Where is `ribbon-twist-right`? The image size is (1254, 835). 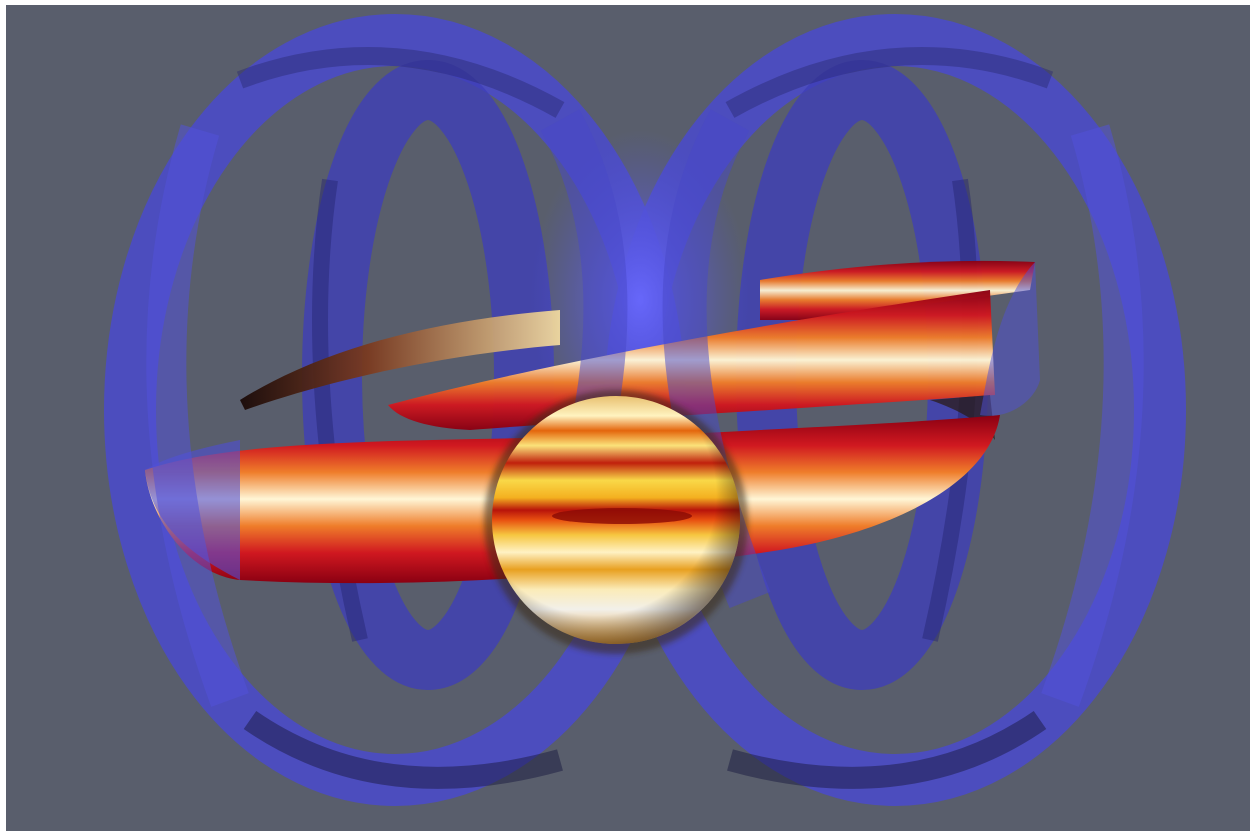 ribbon-twist-right is located at coordinates (962, 417).